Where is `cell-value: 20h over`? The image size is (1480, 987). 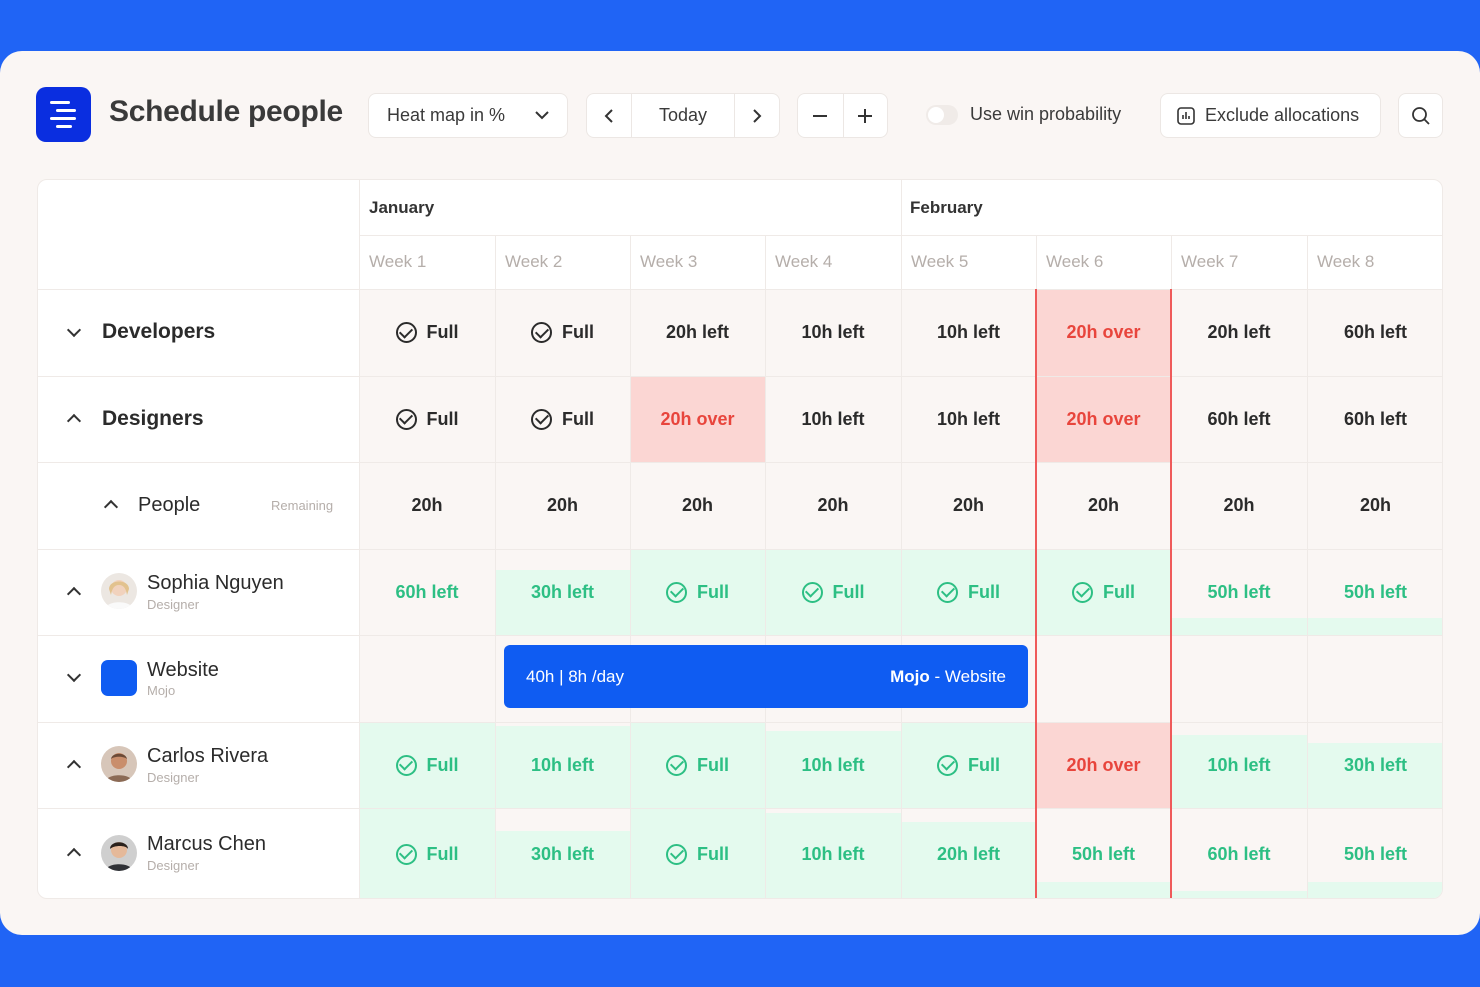
cell-value: 20h over is located at coordinates (1103, 418).